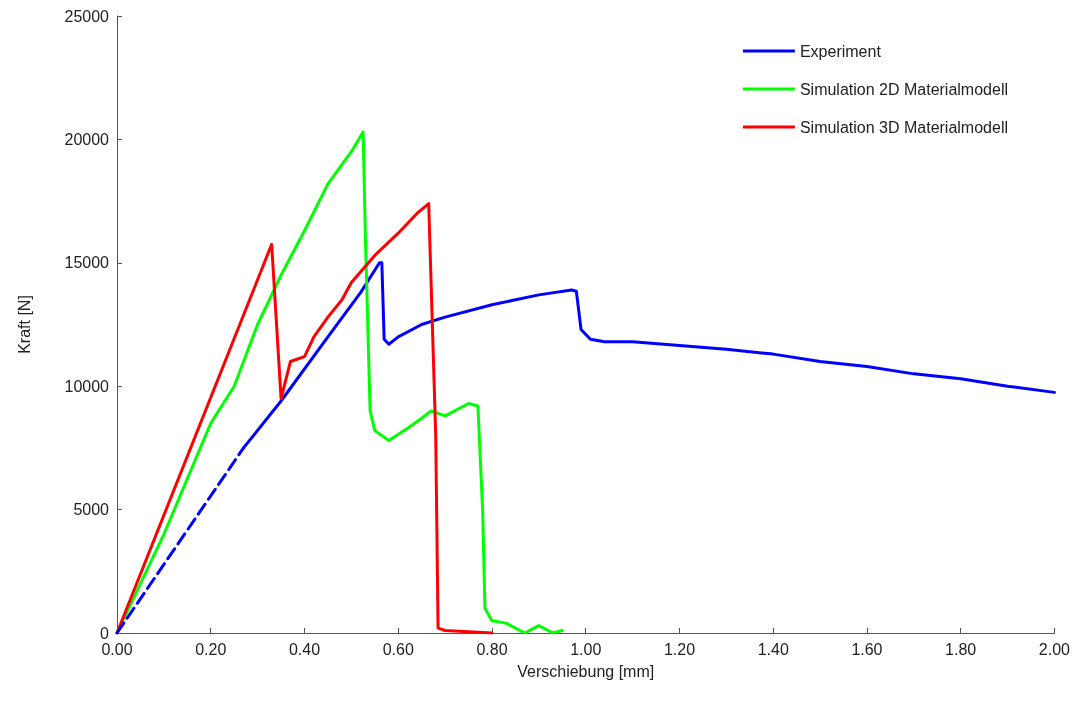 The height and width of the screenshot is (704, 1081). I want to click on x-tick-label: 1.60, so click(867, 649).